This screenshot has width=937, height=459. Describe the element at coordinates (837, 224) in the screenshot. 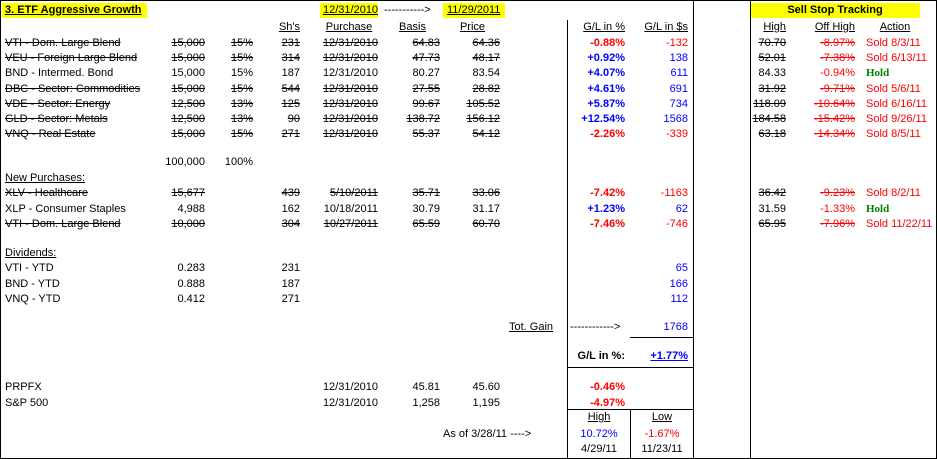

I see `new-purchase-off-high: -7.96%` at that location.